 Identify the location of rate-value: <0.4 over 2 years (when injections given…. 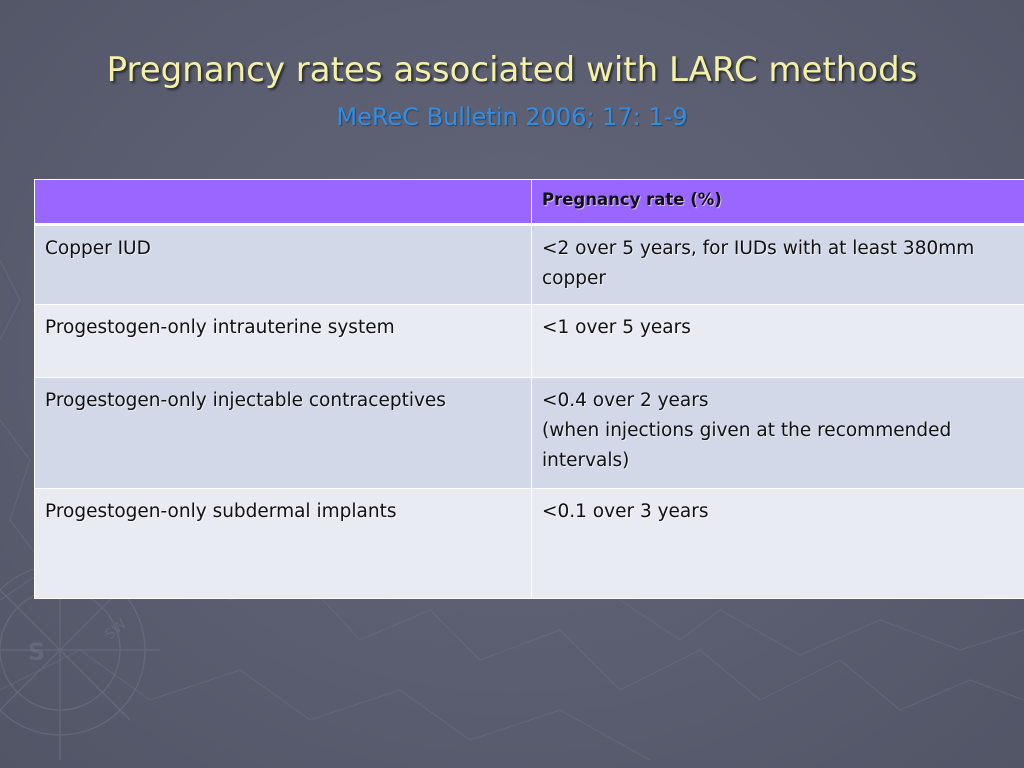
(747, 430).